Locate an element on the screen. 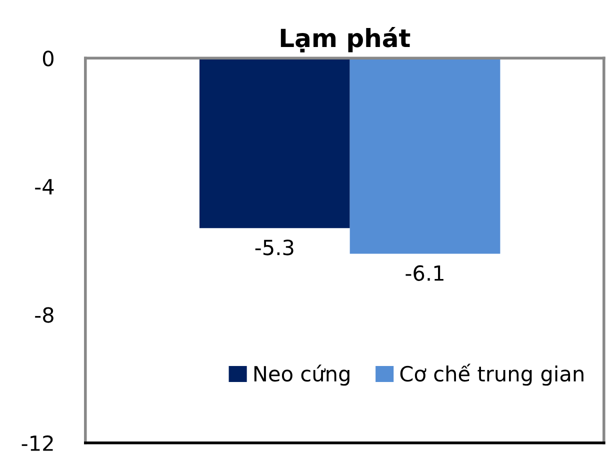 This screenshot has width=610, height=458. y-tick-label: 0 is located at coordinates (48, 58).